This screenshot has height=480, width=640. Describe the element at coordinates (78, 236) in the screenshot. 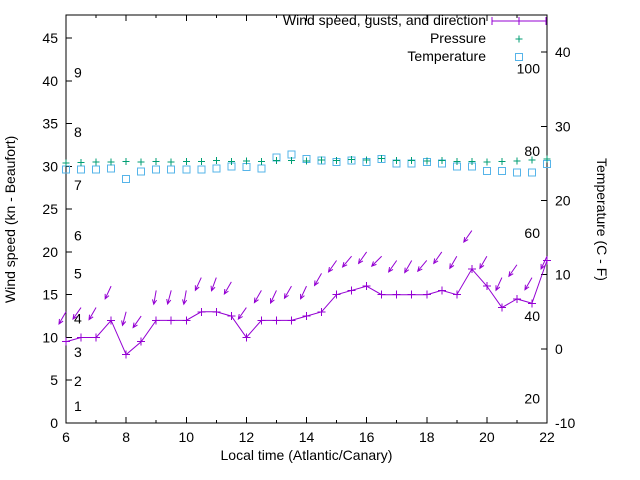

I see `beaufort-scale-label: 6` at that location.